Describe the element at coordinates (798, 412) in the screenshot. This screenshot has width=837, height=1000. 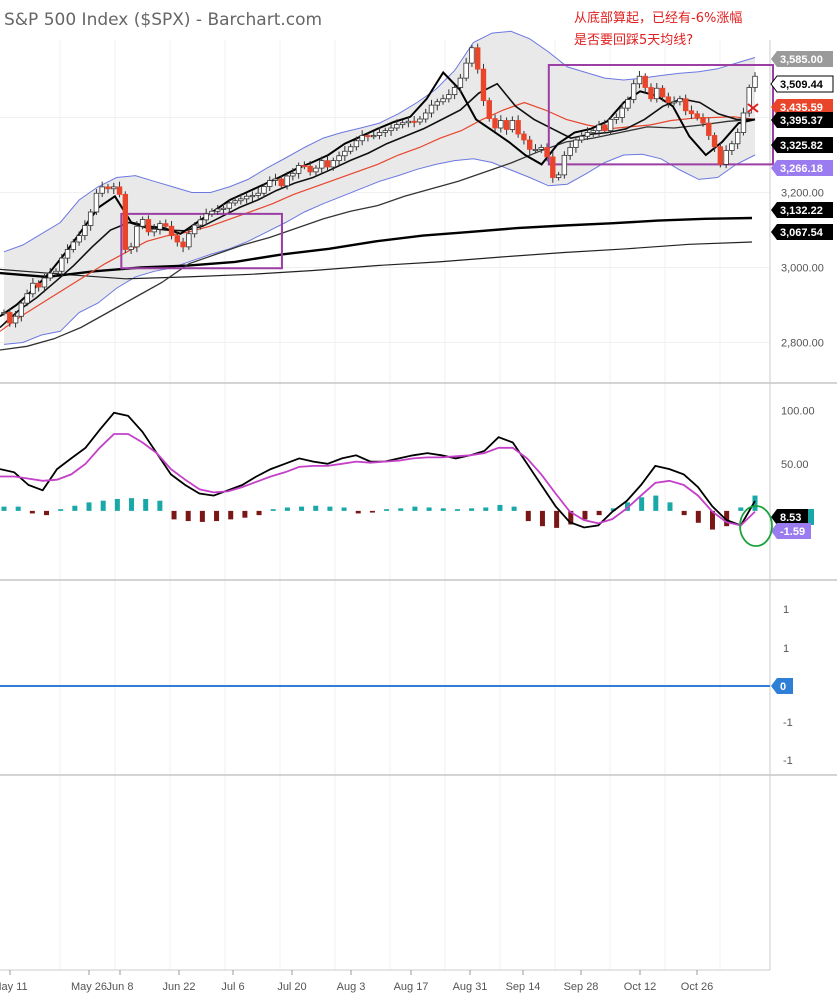
I see `oscillator-tick-label: 100.00` at that location.